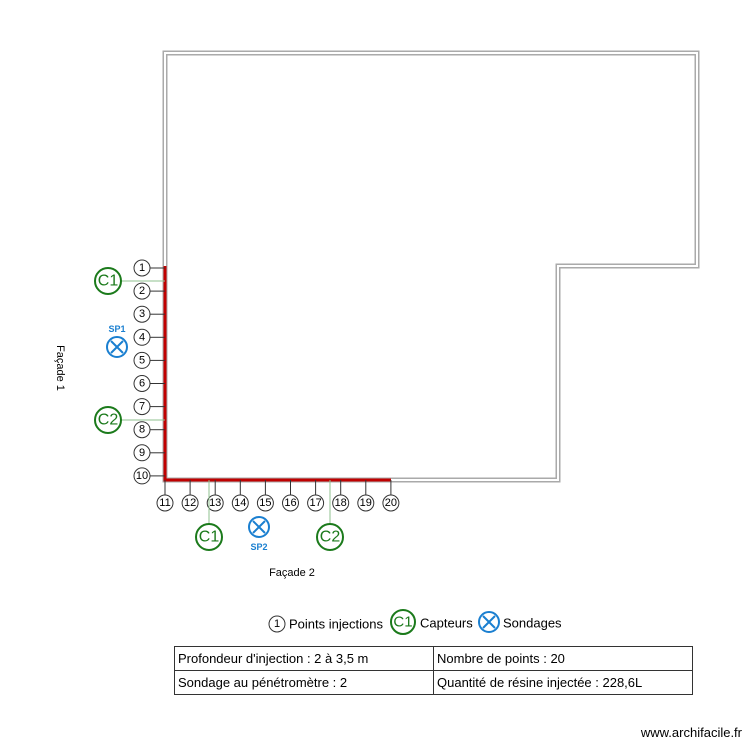 This screenshot has height=750, width=750. I want to click on point-label: 1, so click(142, 268).